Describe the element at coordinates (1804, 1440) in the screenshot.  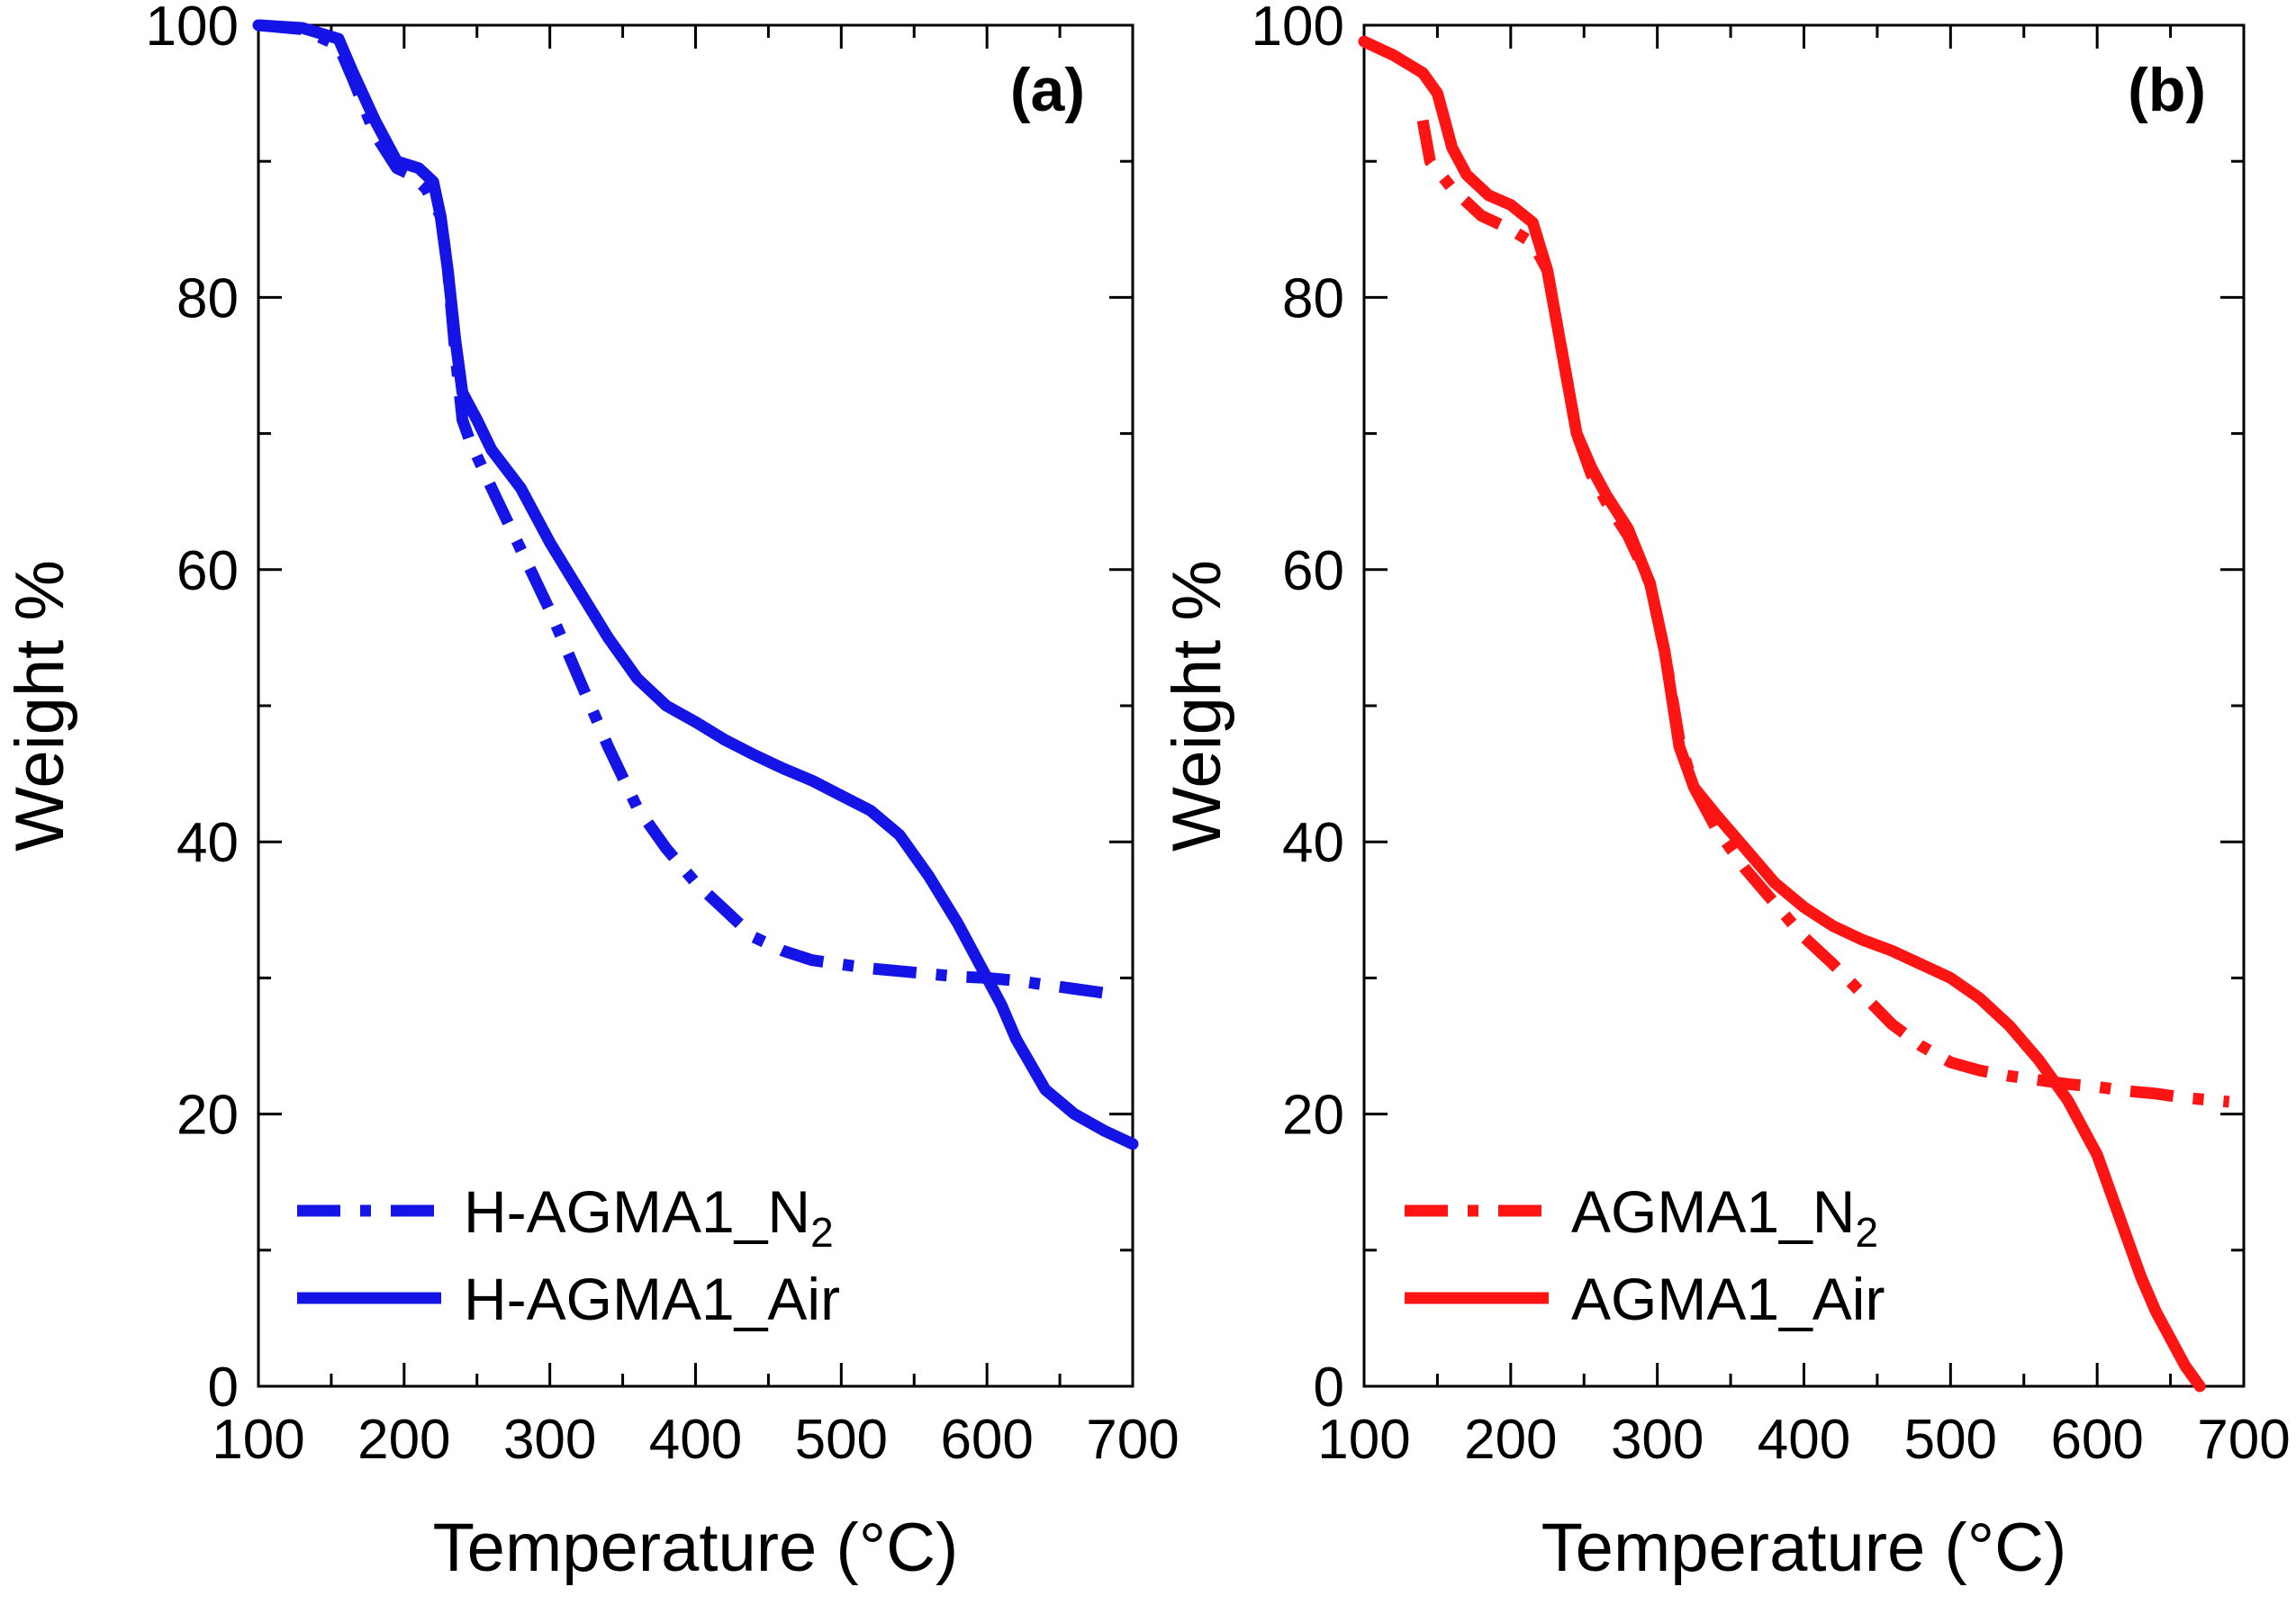
I see `panel-b-x-tick-label: 400` at that location.